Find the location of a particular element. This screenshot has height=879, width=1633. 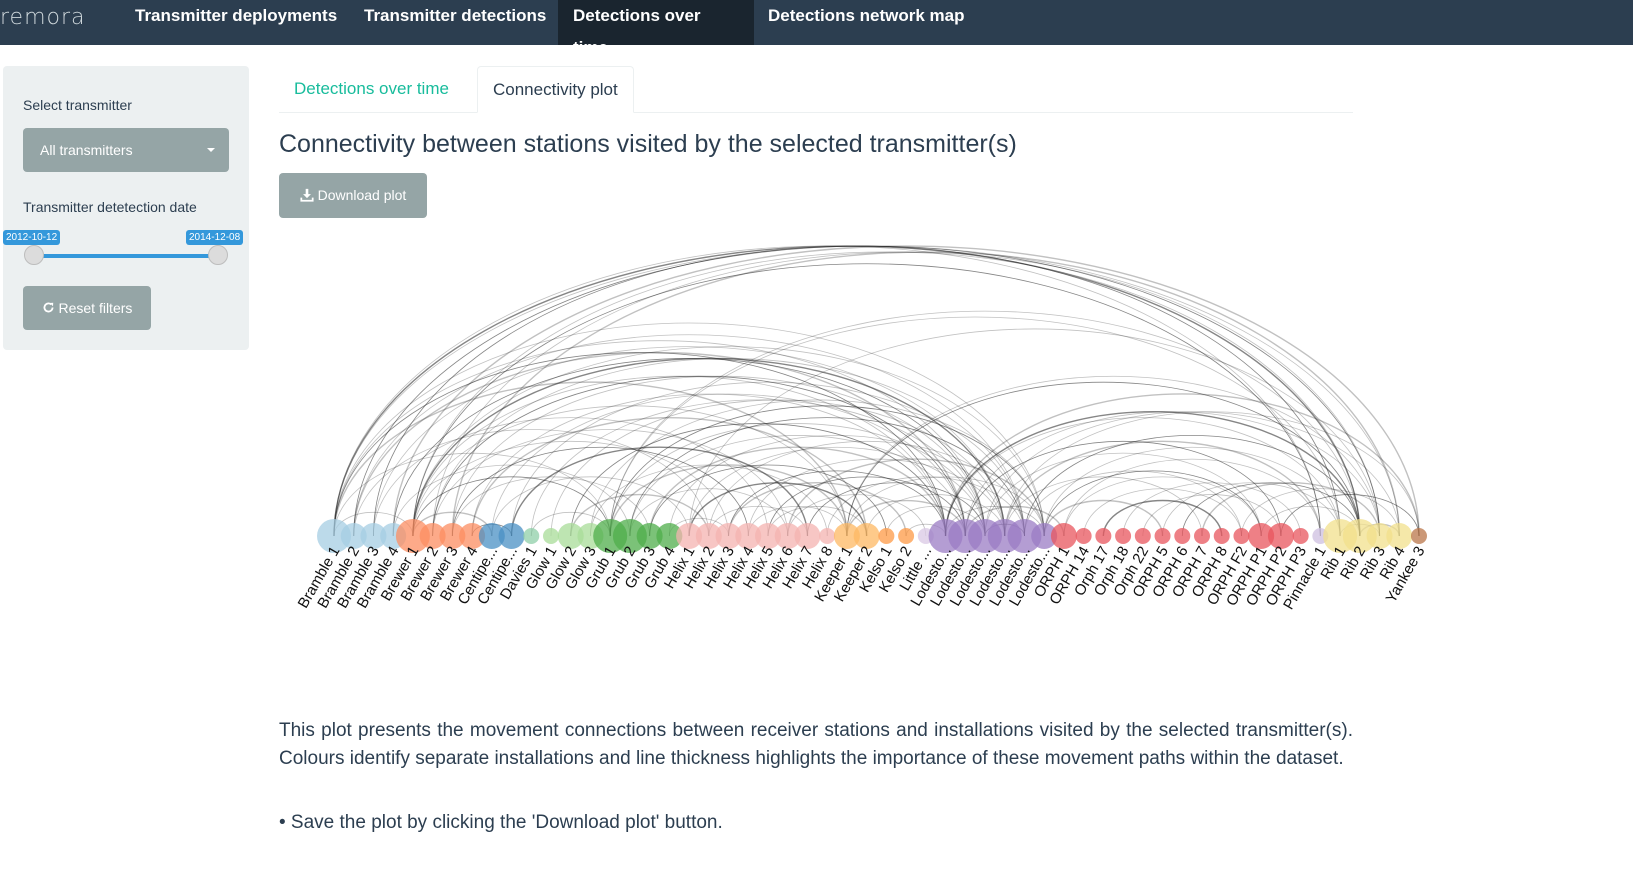

download-plot-button: Download plot is located at coordinates (353, 195).